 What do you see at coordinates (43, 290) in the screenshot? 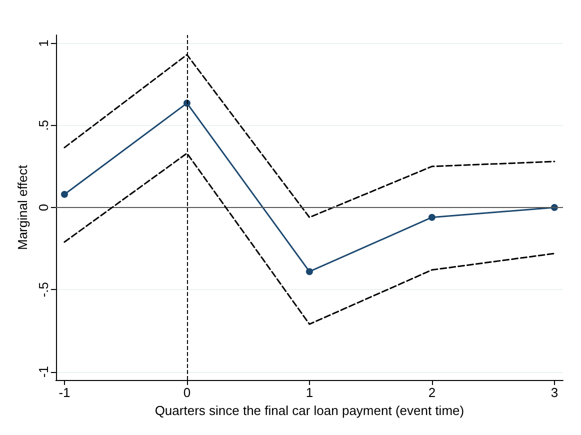
I see `y-tick-label: -.5` at bounding box center [43, 290].